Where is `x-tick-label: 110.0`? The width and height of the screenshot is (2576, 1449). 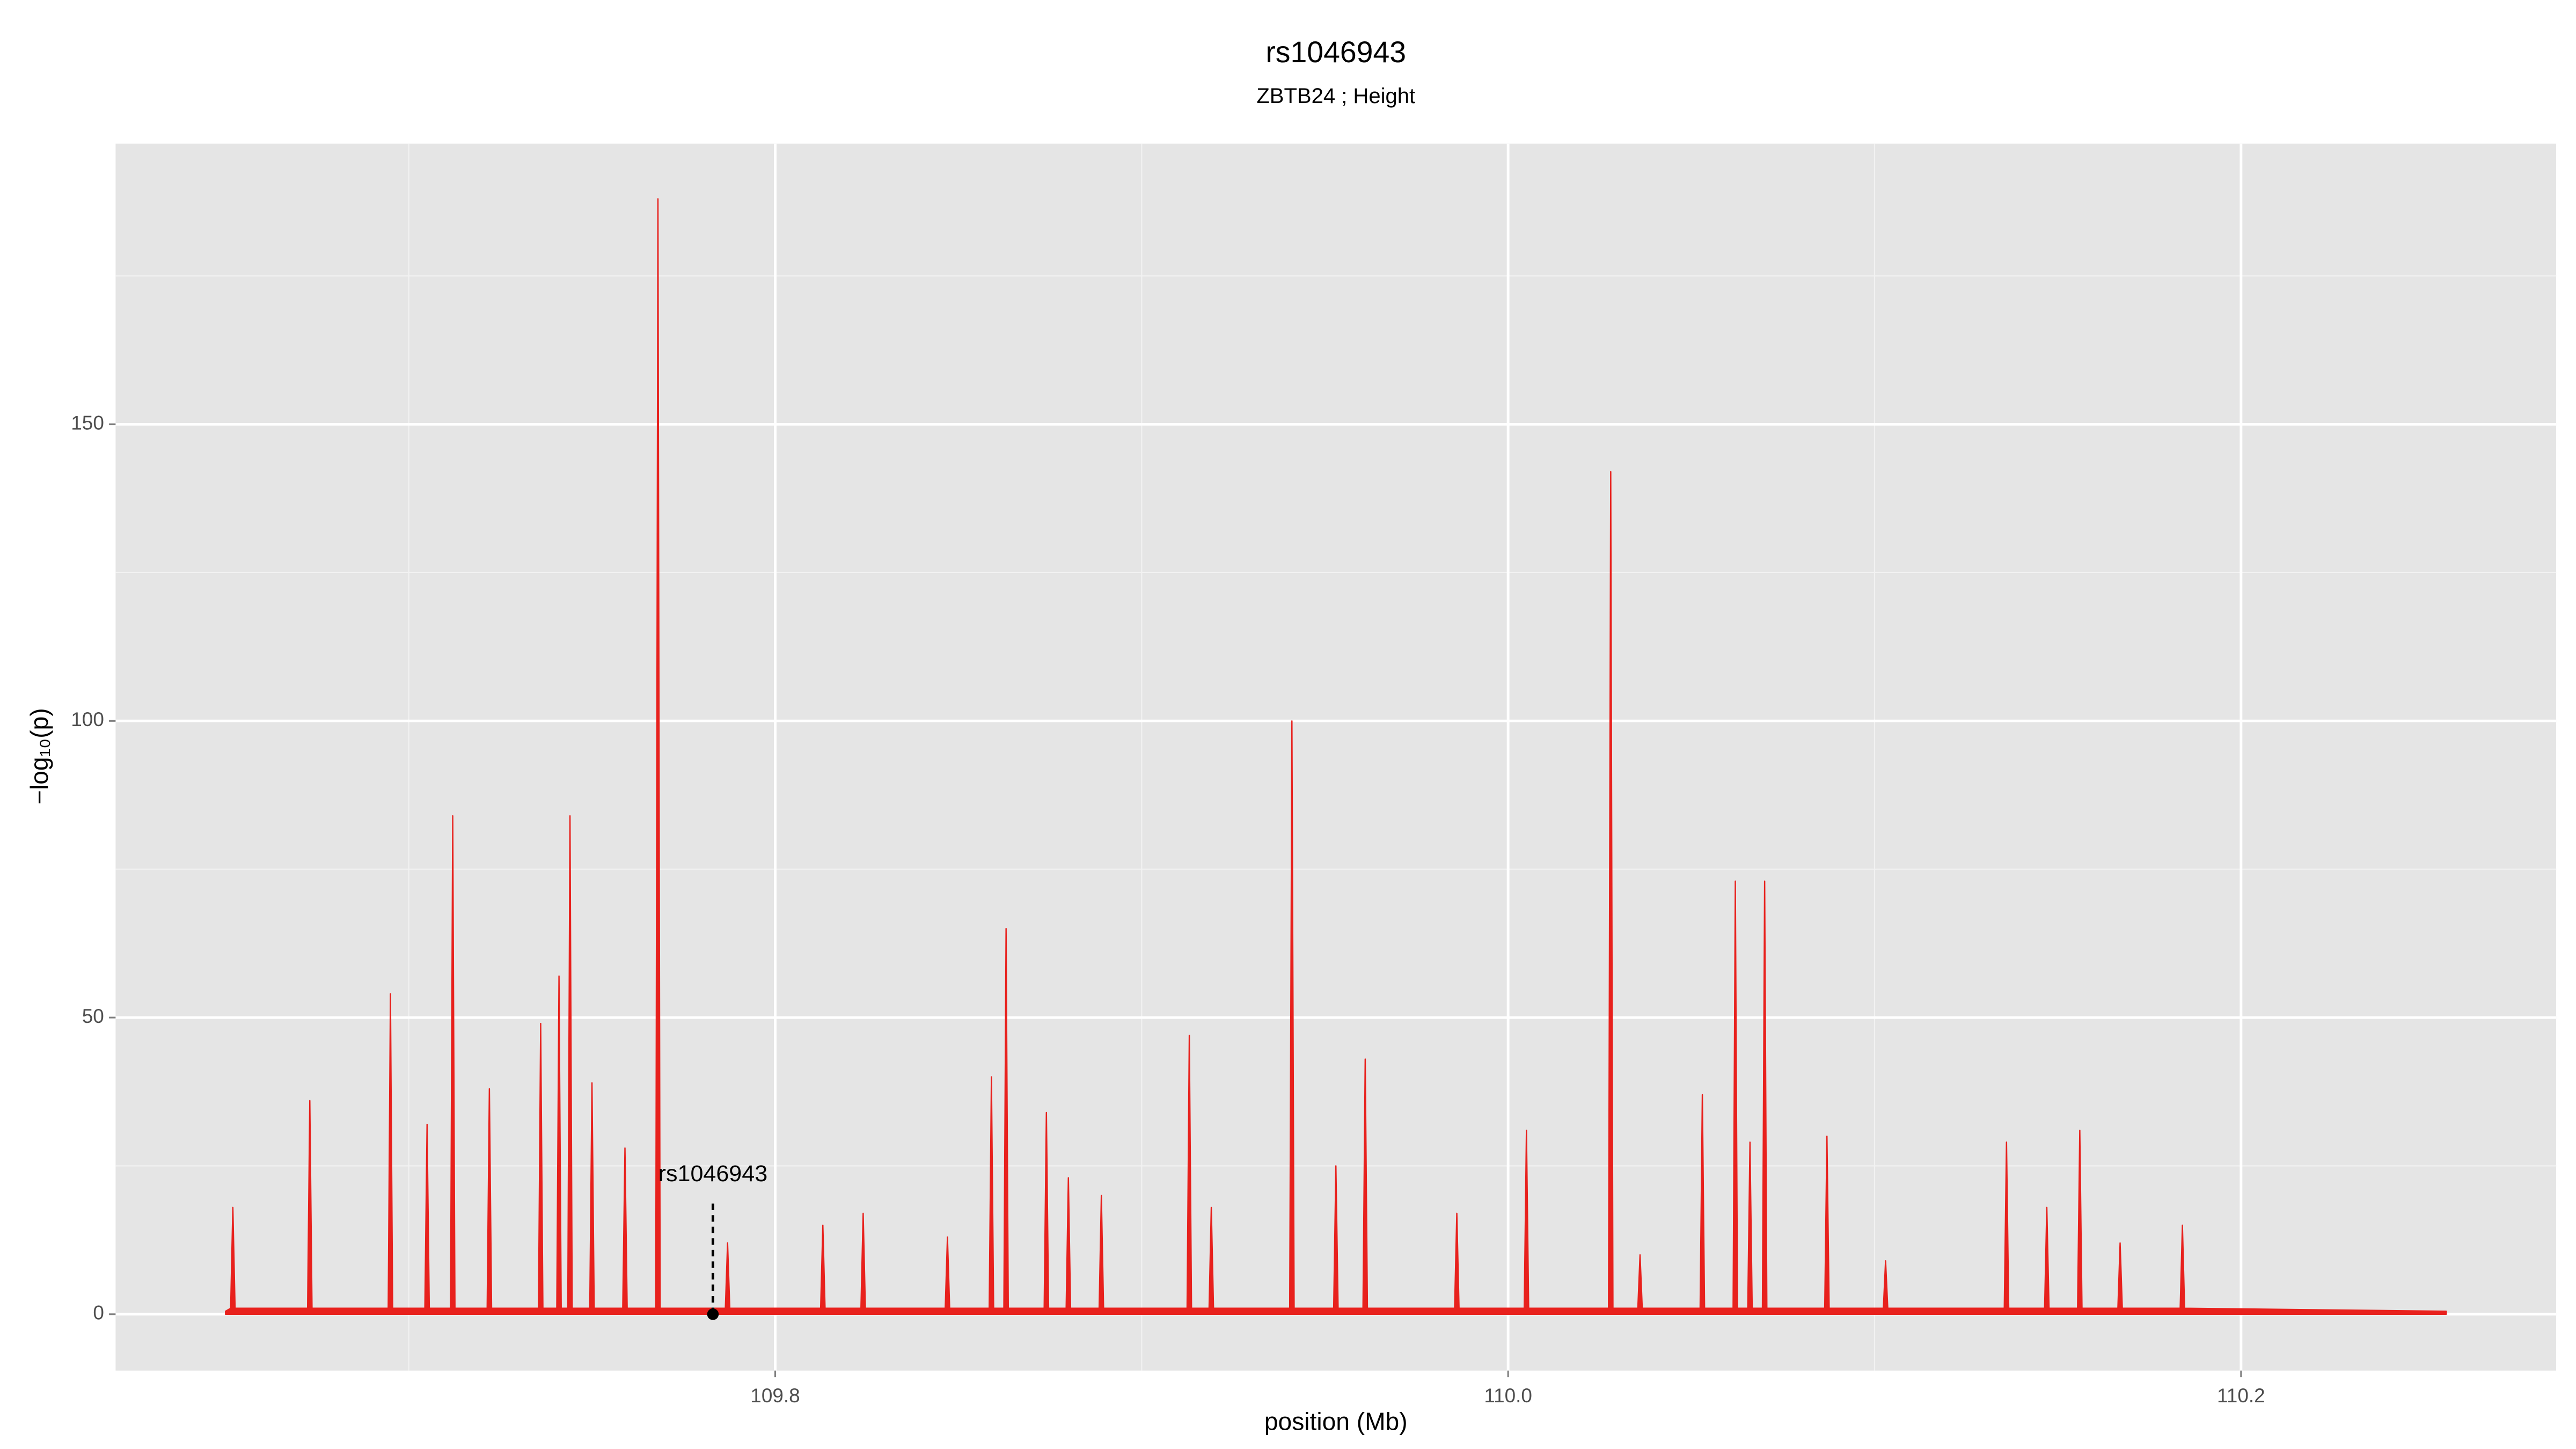 x-tick-label: 110.0 is located at coordinates (1508, 1396).